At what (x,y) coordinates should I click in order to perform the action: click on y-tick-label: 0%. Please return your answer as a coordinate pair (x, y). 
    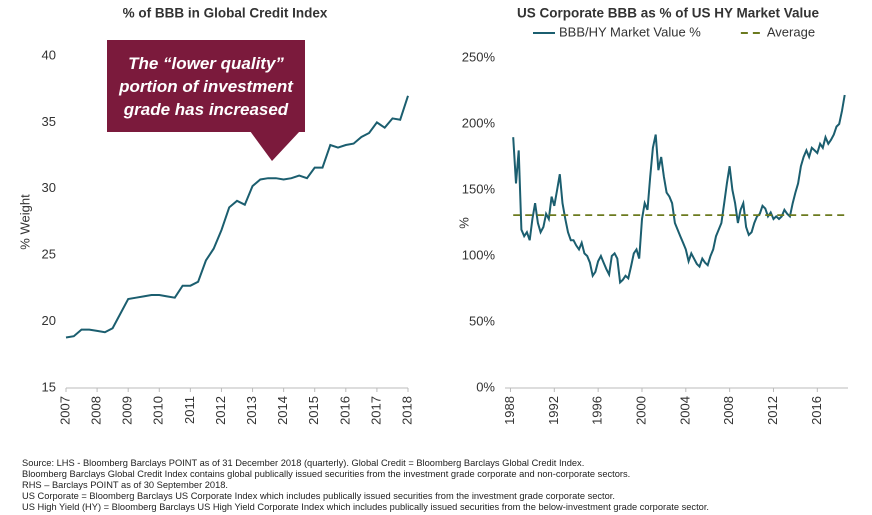
    Looking at the image, I should click on (485, 386).